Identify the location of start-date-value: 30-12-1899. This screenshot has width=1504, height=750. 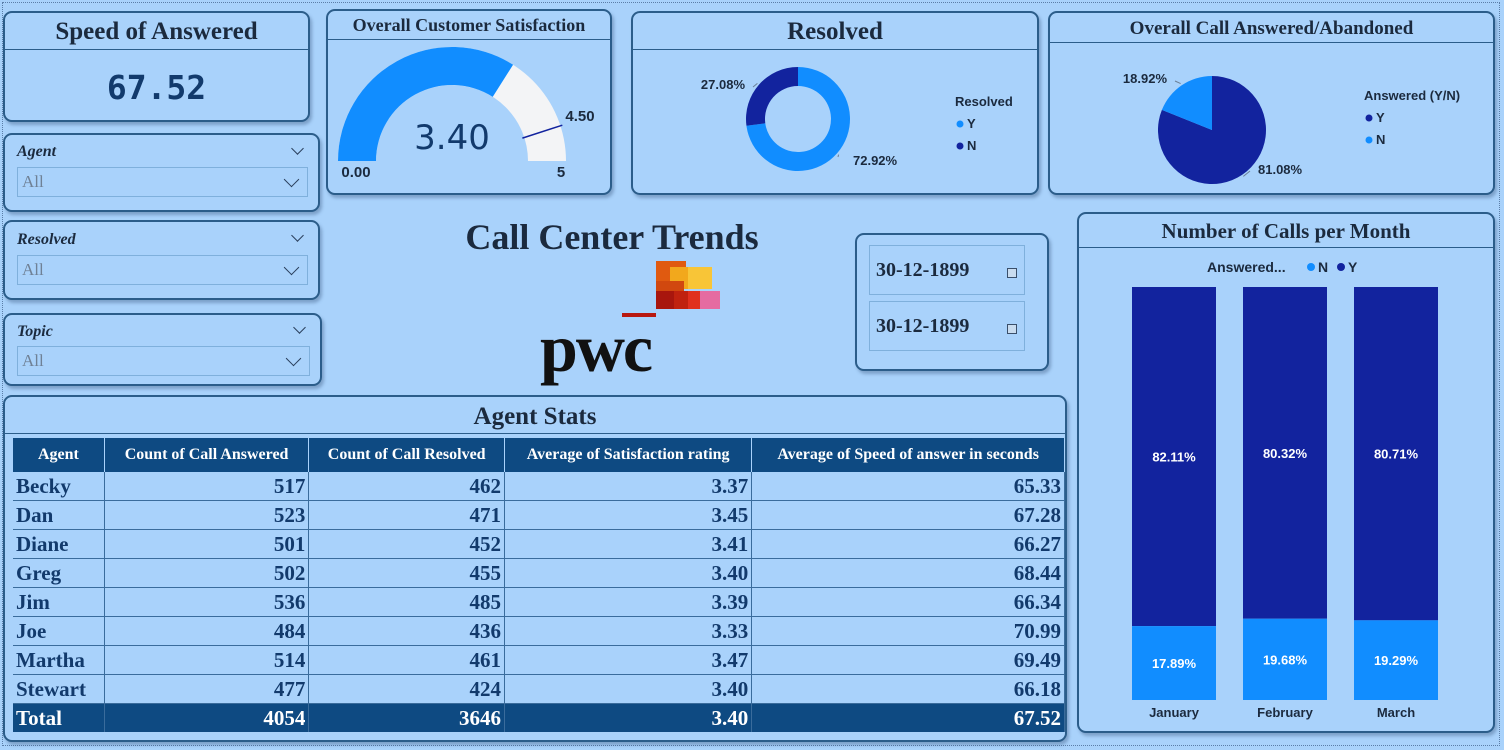
(923, 270).